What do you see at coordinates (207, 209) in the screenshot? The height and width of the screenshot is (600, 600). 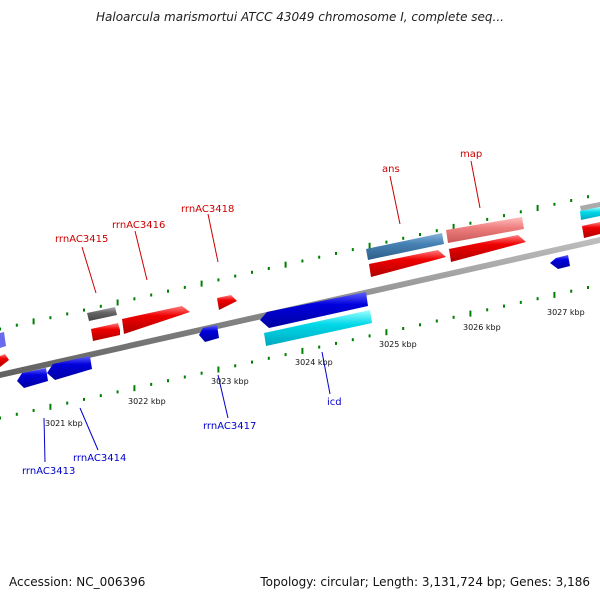 I see `gene-label-rrnAC3418: rrnAC3418` at bounding box center [207, 209].